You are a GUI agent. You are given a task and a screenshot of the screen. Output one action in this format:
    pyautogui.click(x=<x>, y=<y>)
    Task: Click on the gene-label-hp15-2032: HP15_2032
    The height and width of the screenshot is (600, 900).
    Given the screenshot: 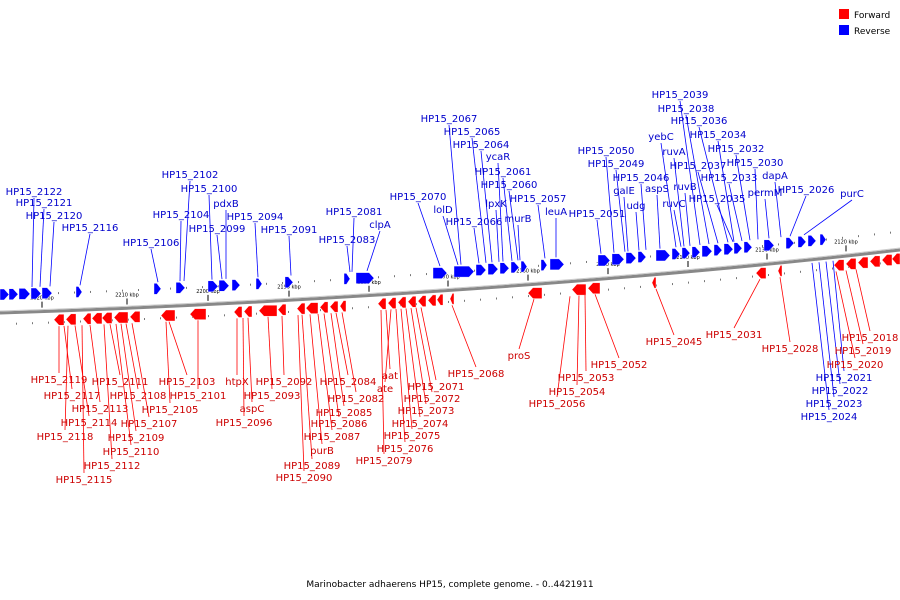 What is the action you would take?
    pyautogui.click(x=736, y=149)
    